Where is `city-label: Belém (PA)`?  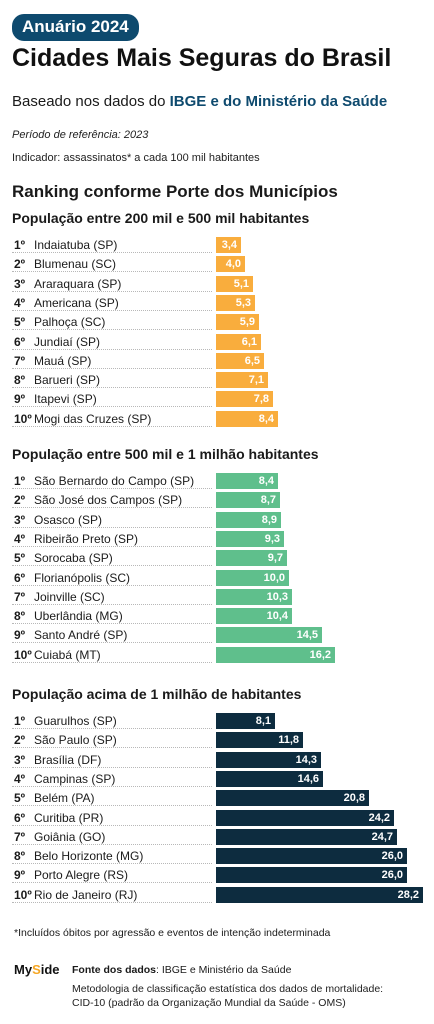
city-label: Belém (PA) is located at coordinates (64, 798).